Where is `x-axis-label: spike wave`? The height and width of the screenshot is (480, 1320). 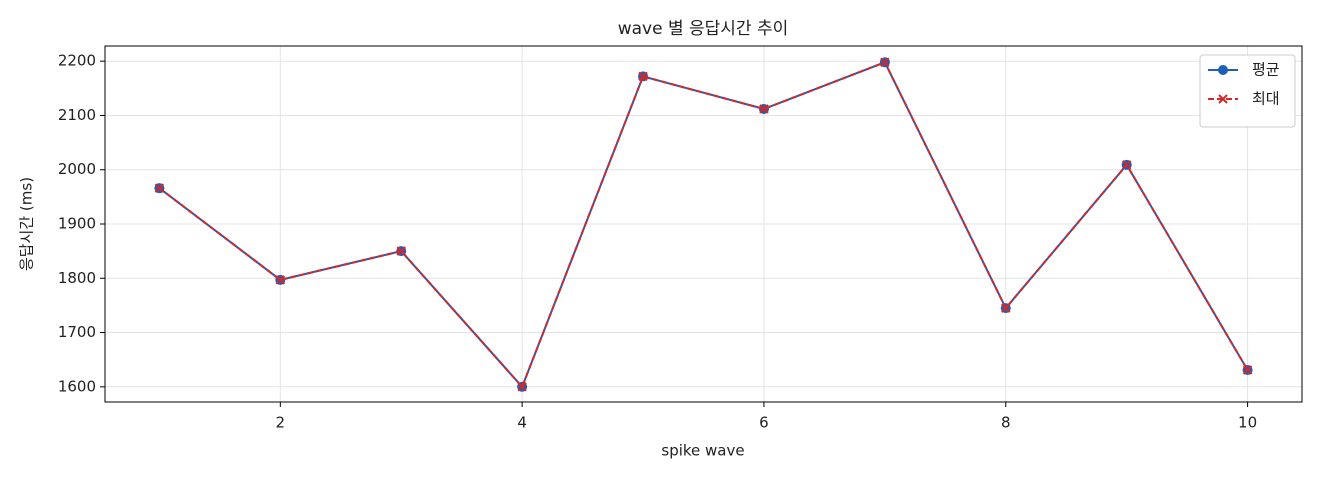
x-axis-label: spike wave is located at coordinates (702, 451).